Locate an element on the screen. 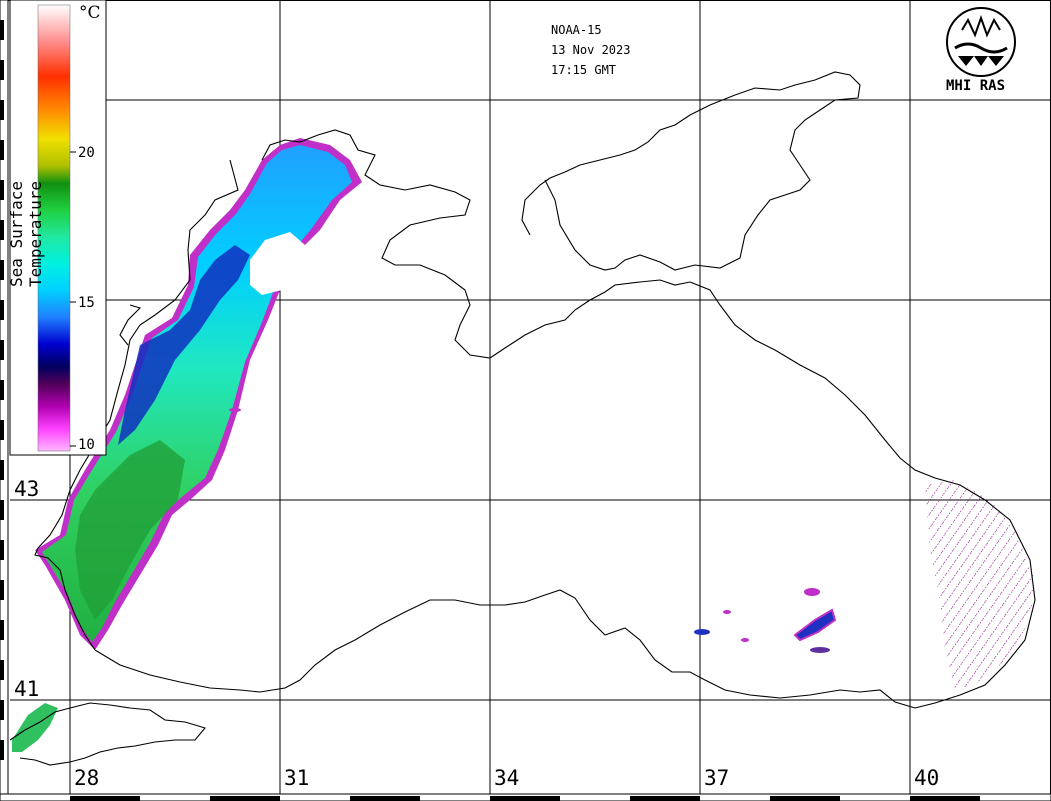 The height and width of the screenshot is (801, 1051). lon-label-28: 28 is located at coordinates (87, 778).